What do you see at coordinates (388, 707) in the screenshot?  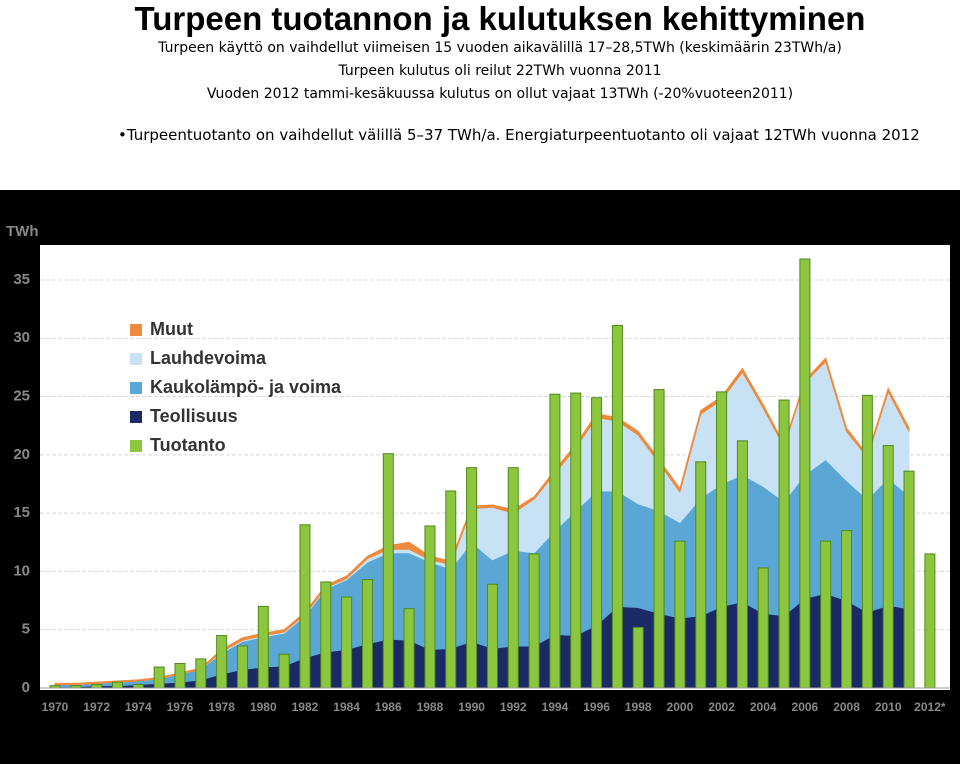 I see `x-tick-label: 1986` at bounding box center [388, 707].